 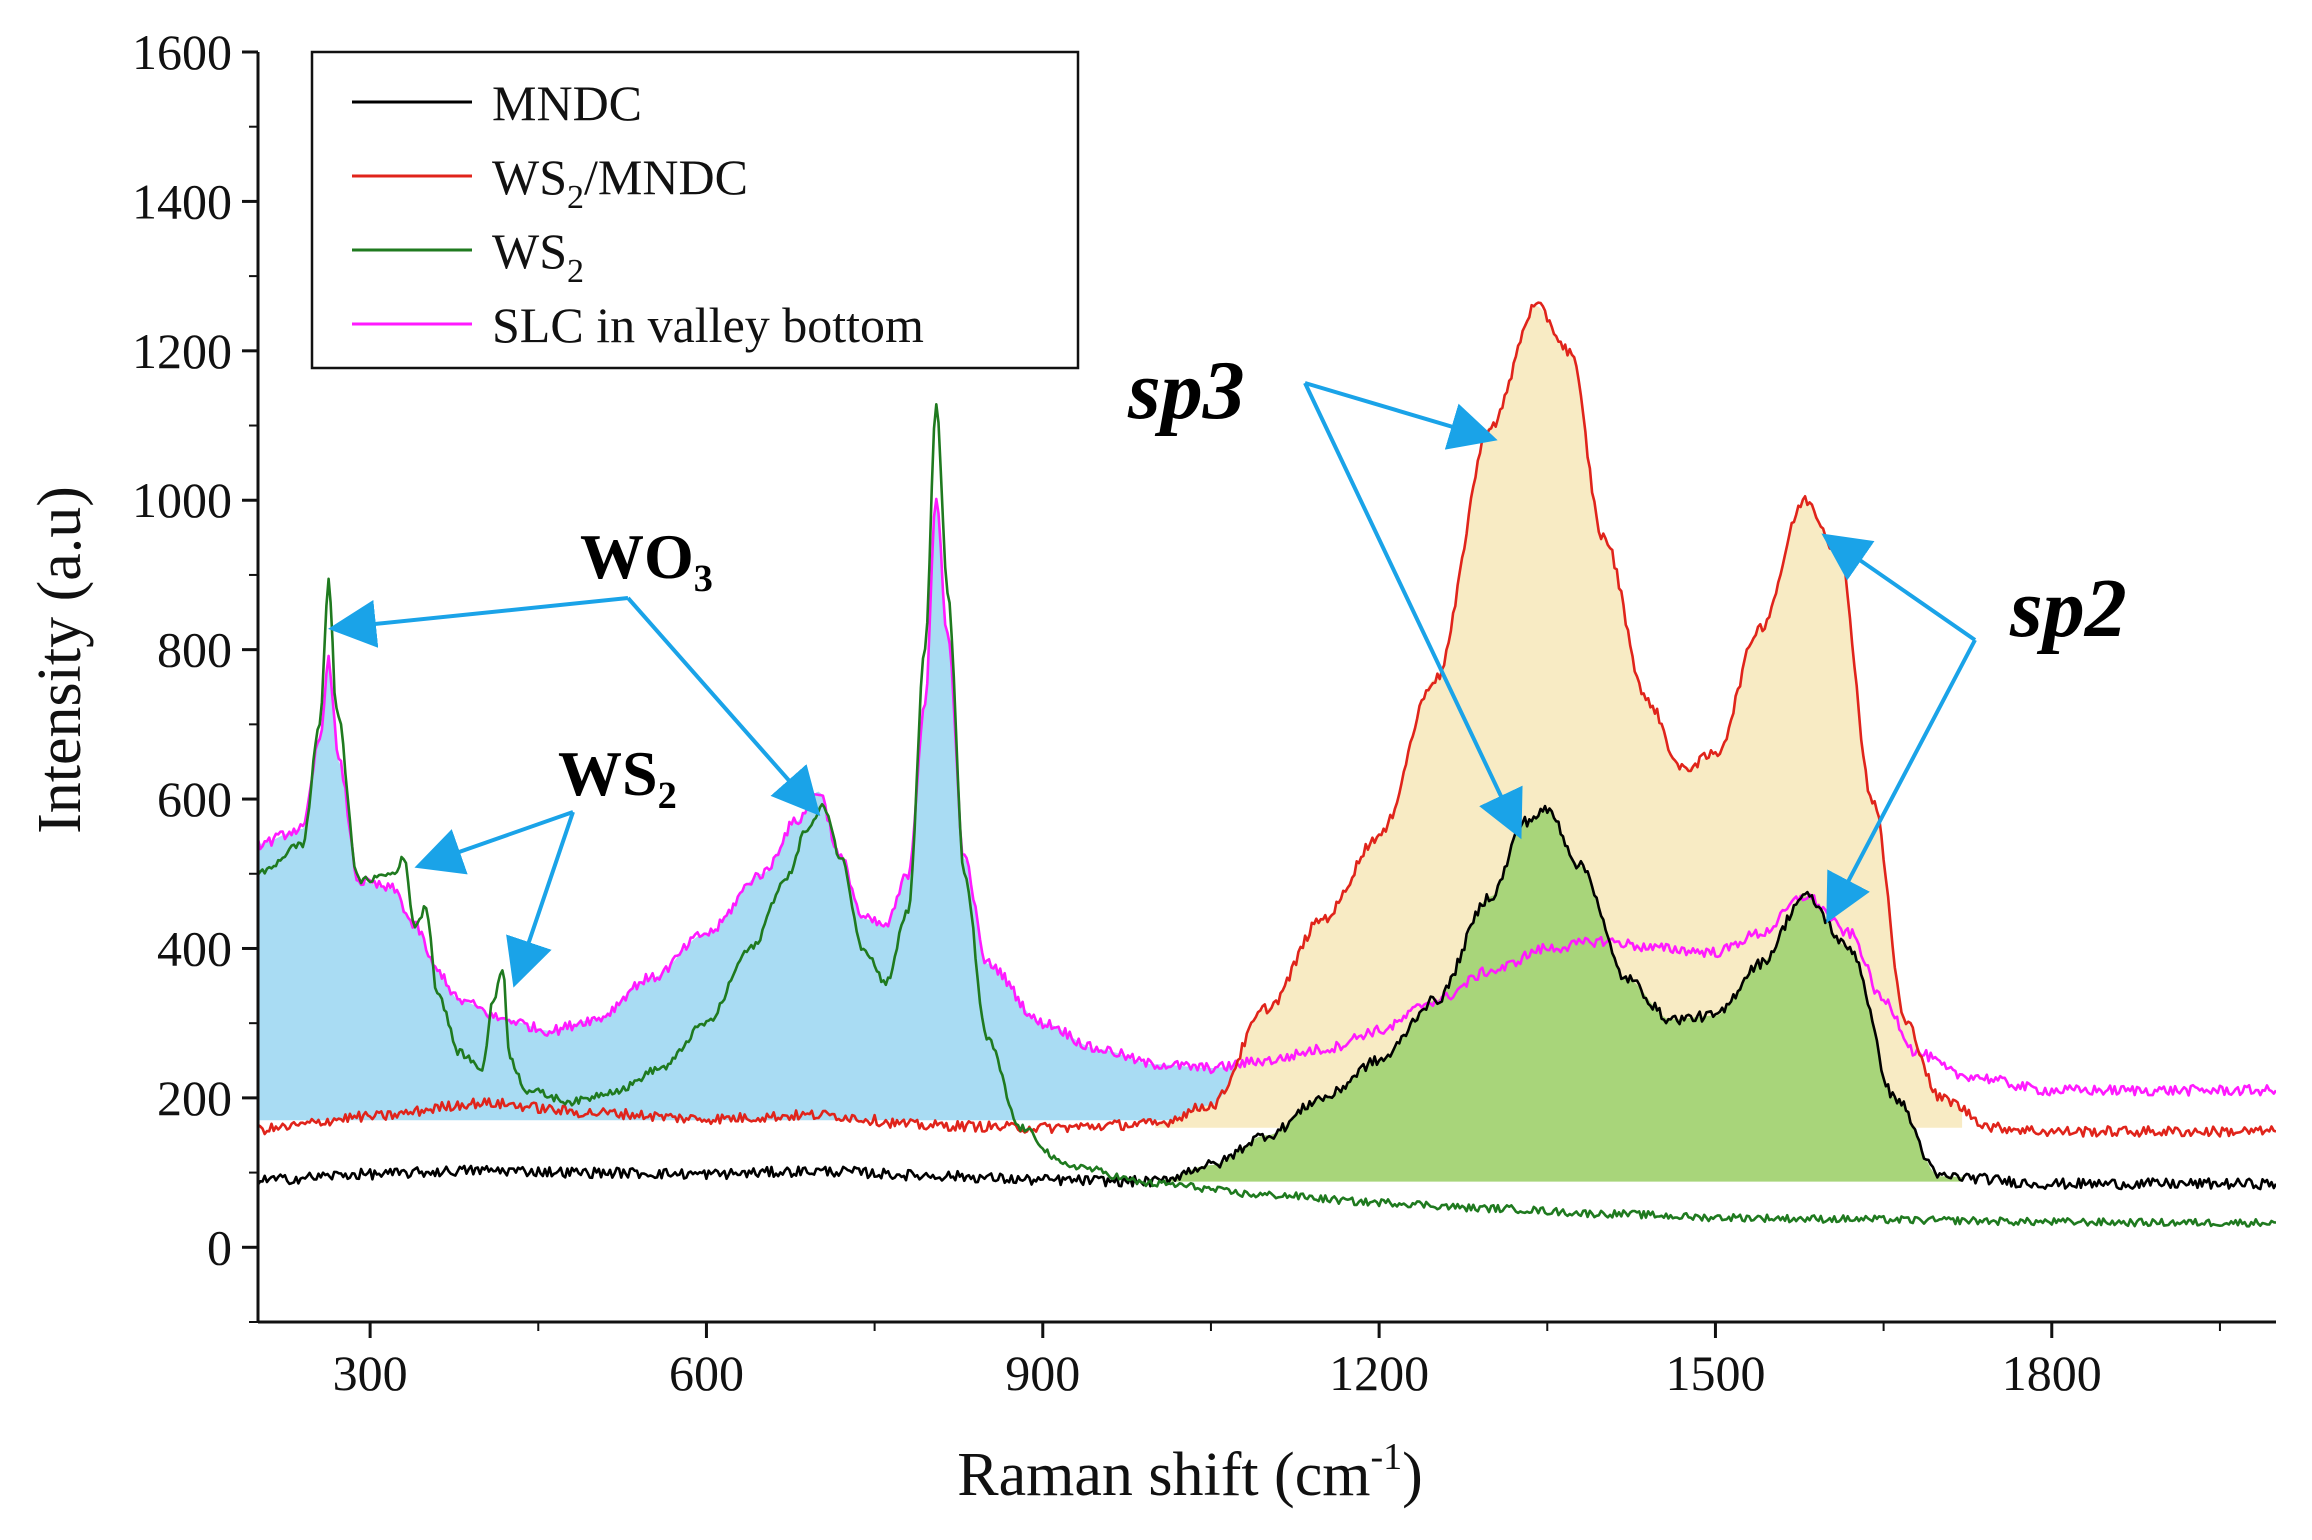 What do you see at coordinates (1163, 1475) in the screenshot?
I see `x-axis-title-main: Raman shift (cm` at bounding box center [1163, 1475].